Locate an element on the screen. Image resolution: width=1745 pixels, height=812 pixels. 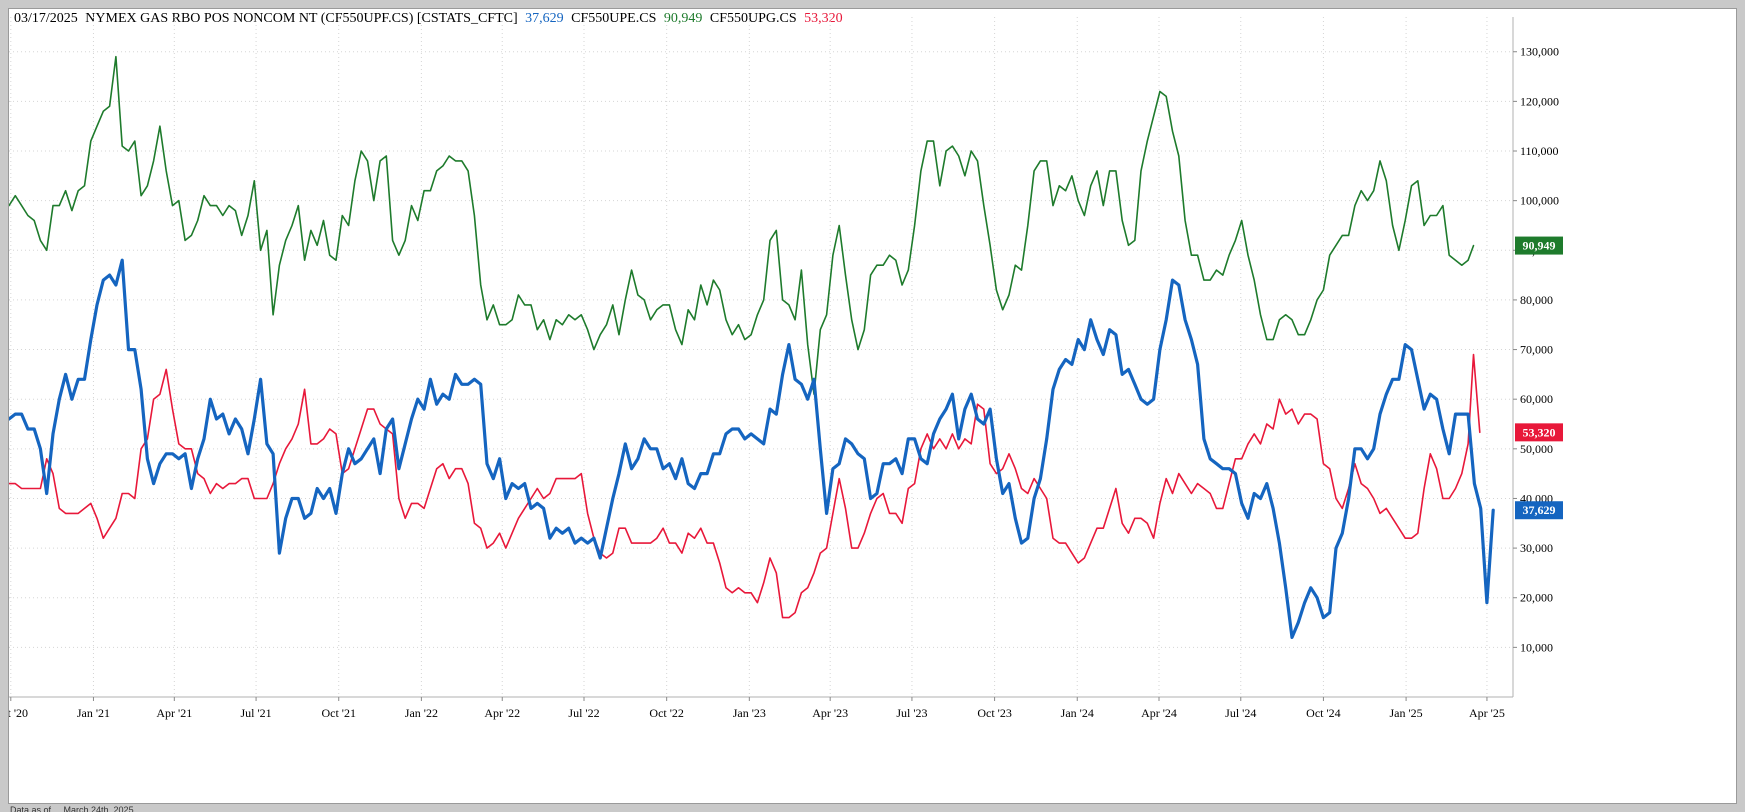
header-series-1-value: 37,629 is located at coordinates (544, 18).